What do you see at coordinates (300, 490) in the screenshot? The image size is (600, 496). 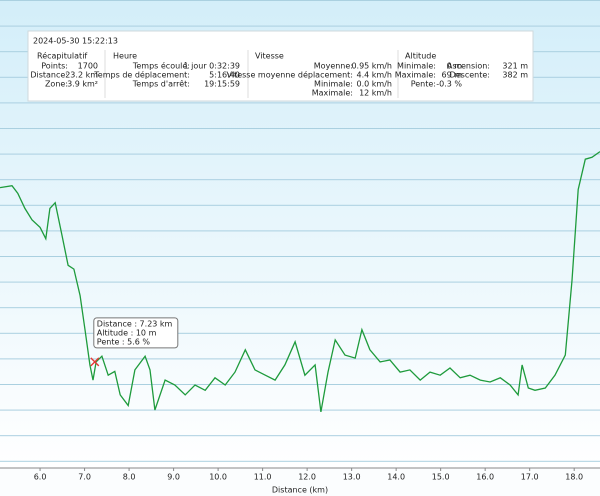 I see `x-axis-label: Distance (km)` at bounding box center [300, 490].